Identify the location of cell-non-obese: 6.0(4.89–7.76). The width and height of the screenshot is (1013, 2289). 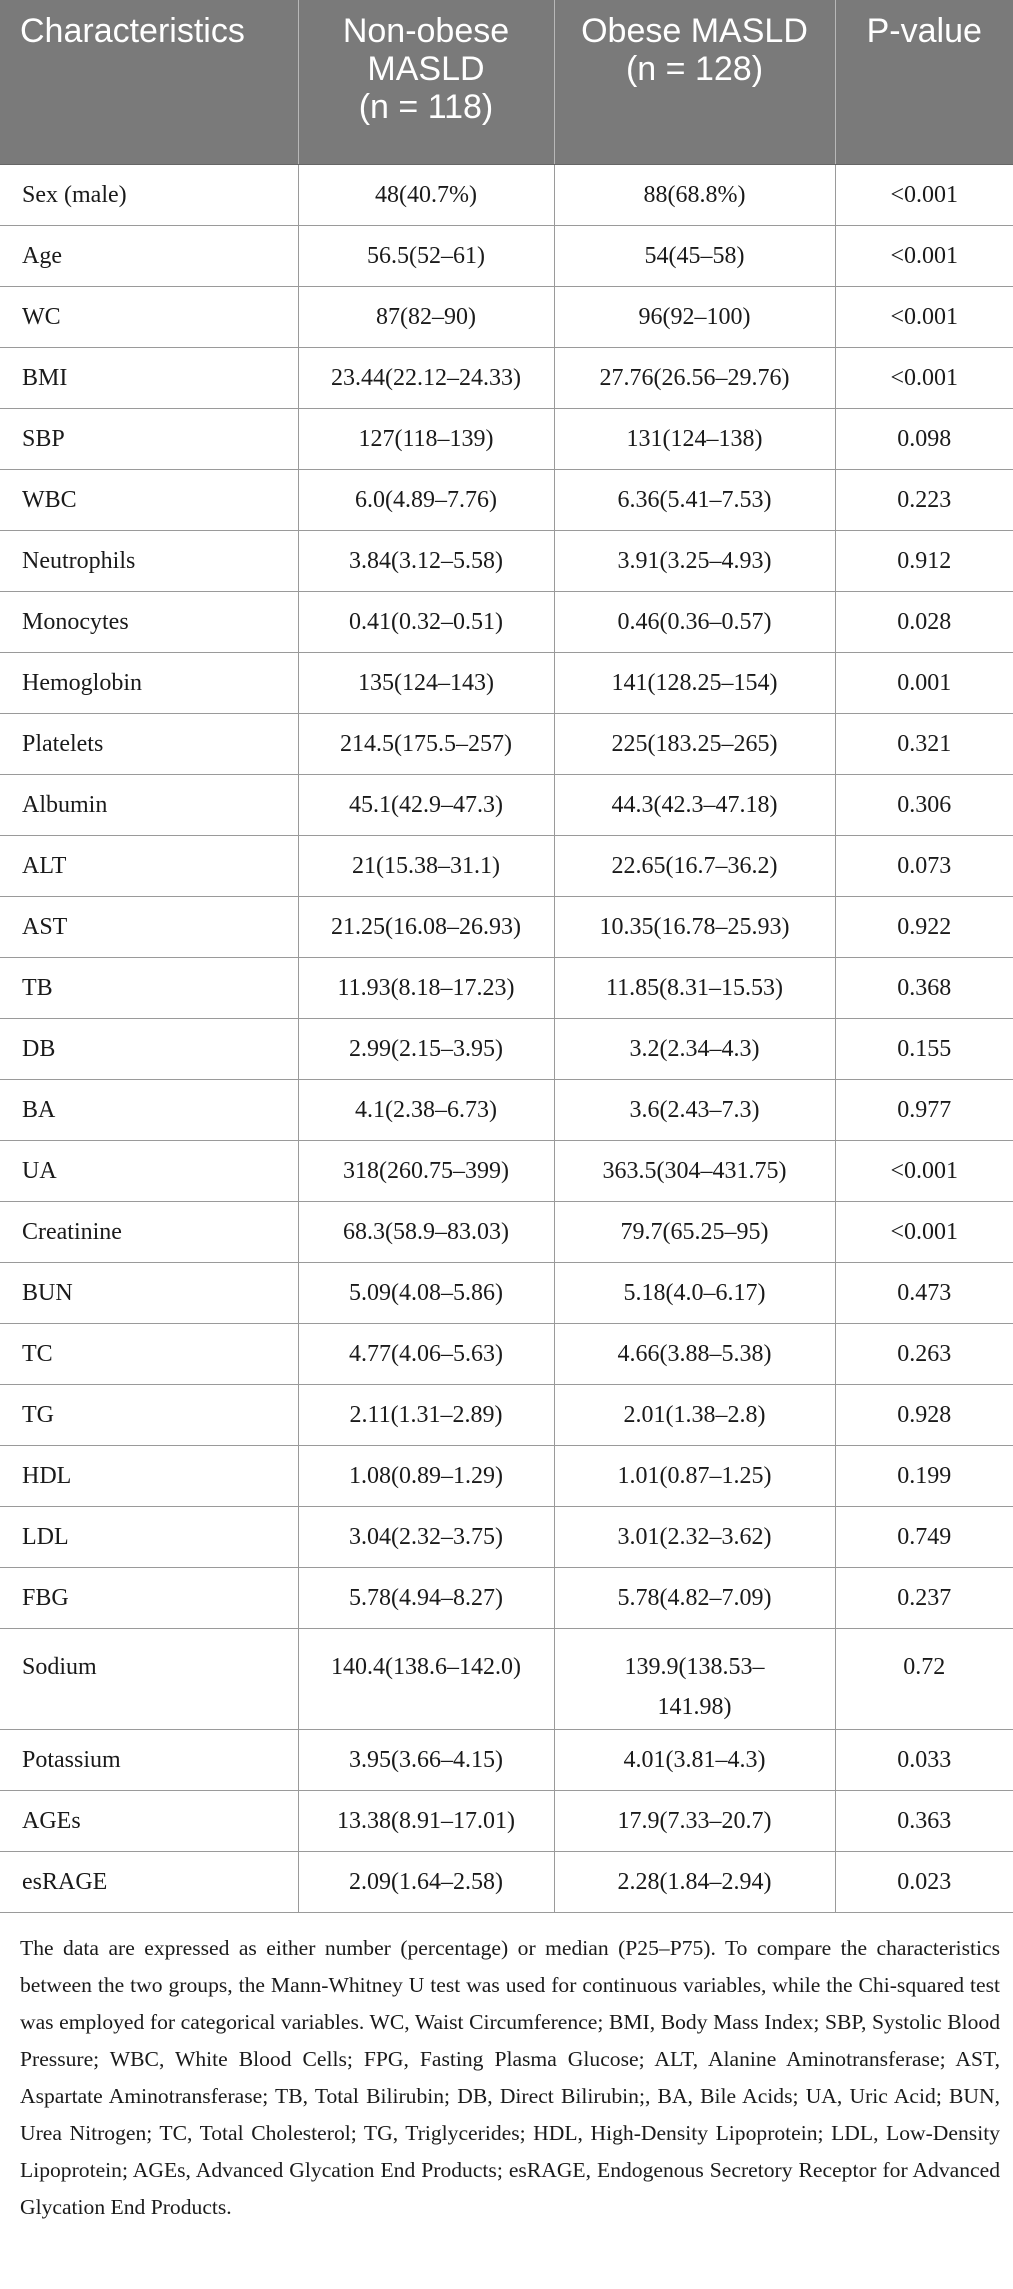
(426, 500).